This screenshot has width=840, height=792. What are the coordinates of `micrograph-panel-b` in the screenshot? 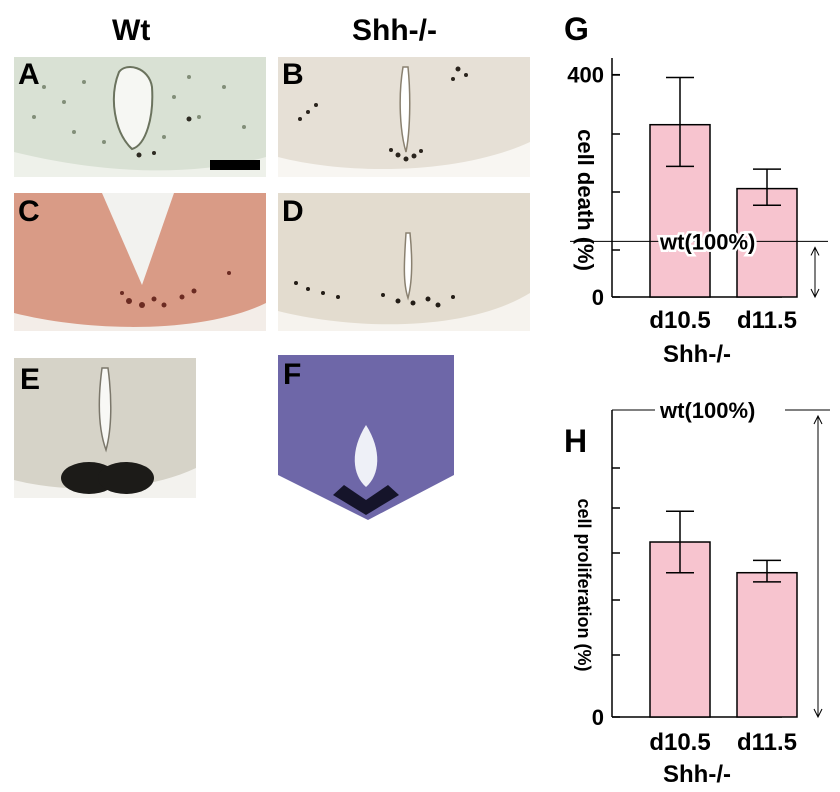 It's located at (404, 117).